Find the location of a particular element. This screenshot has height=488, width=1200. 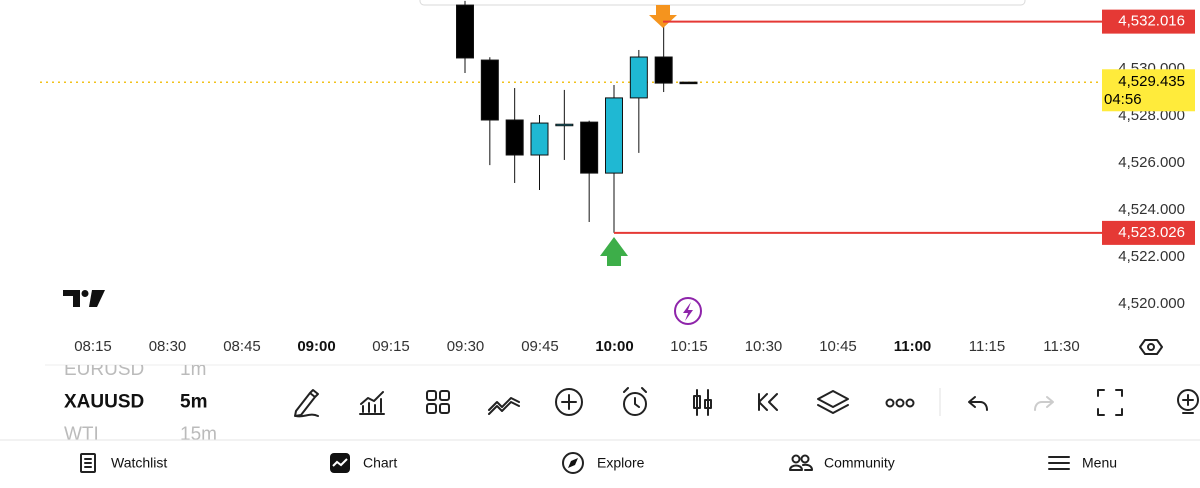

community-icon is located at coordinates (801, 462).